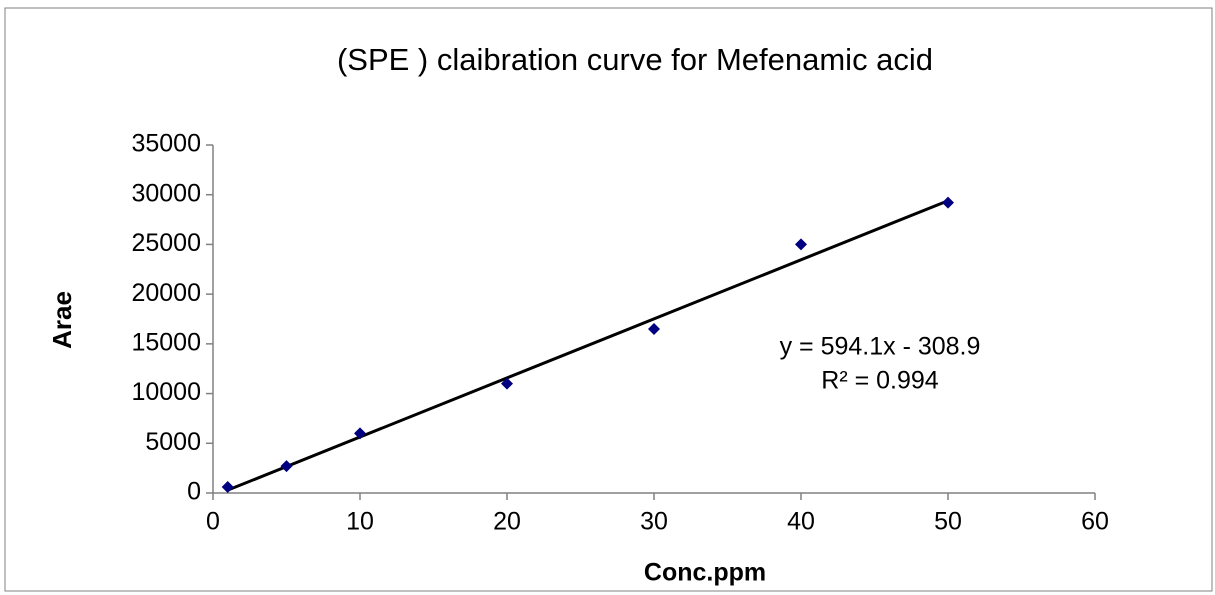  What do you see at coordinates (194, 492) in the screenshot?
I see `y-tick-label: 0` at bounding box center [194, 492].